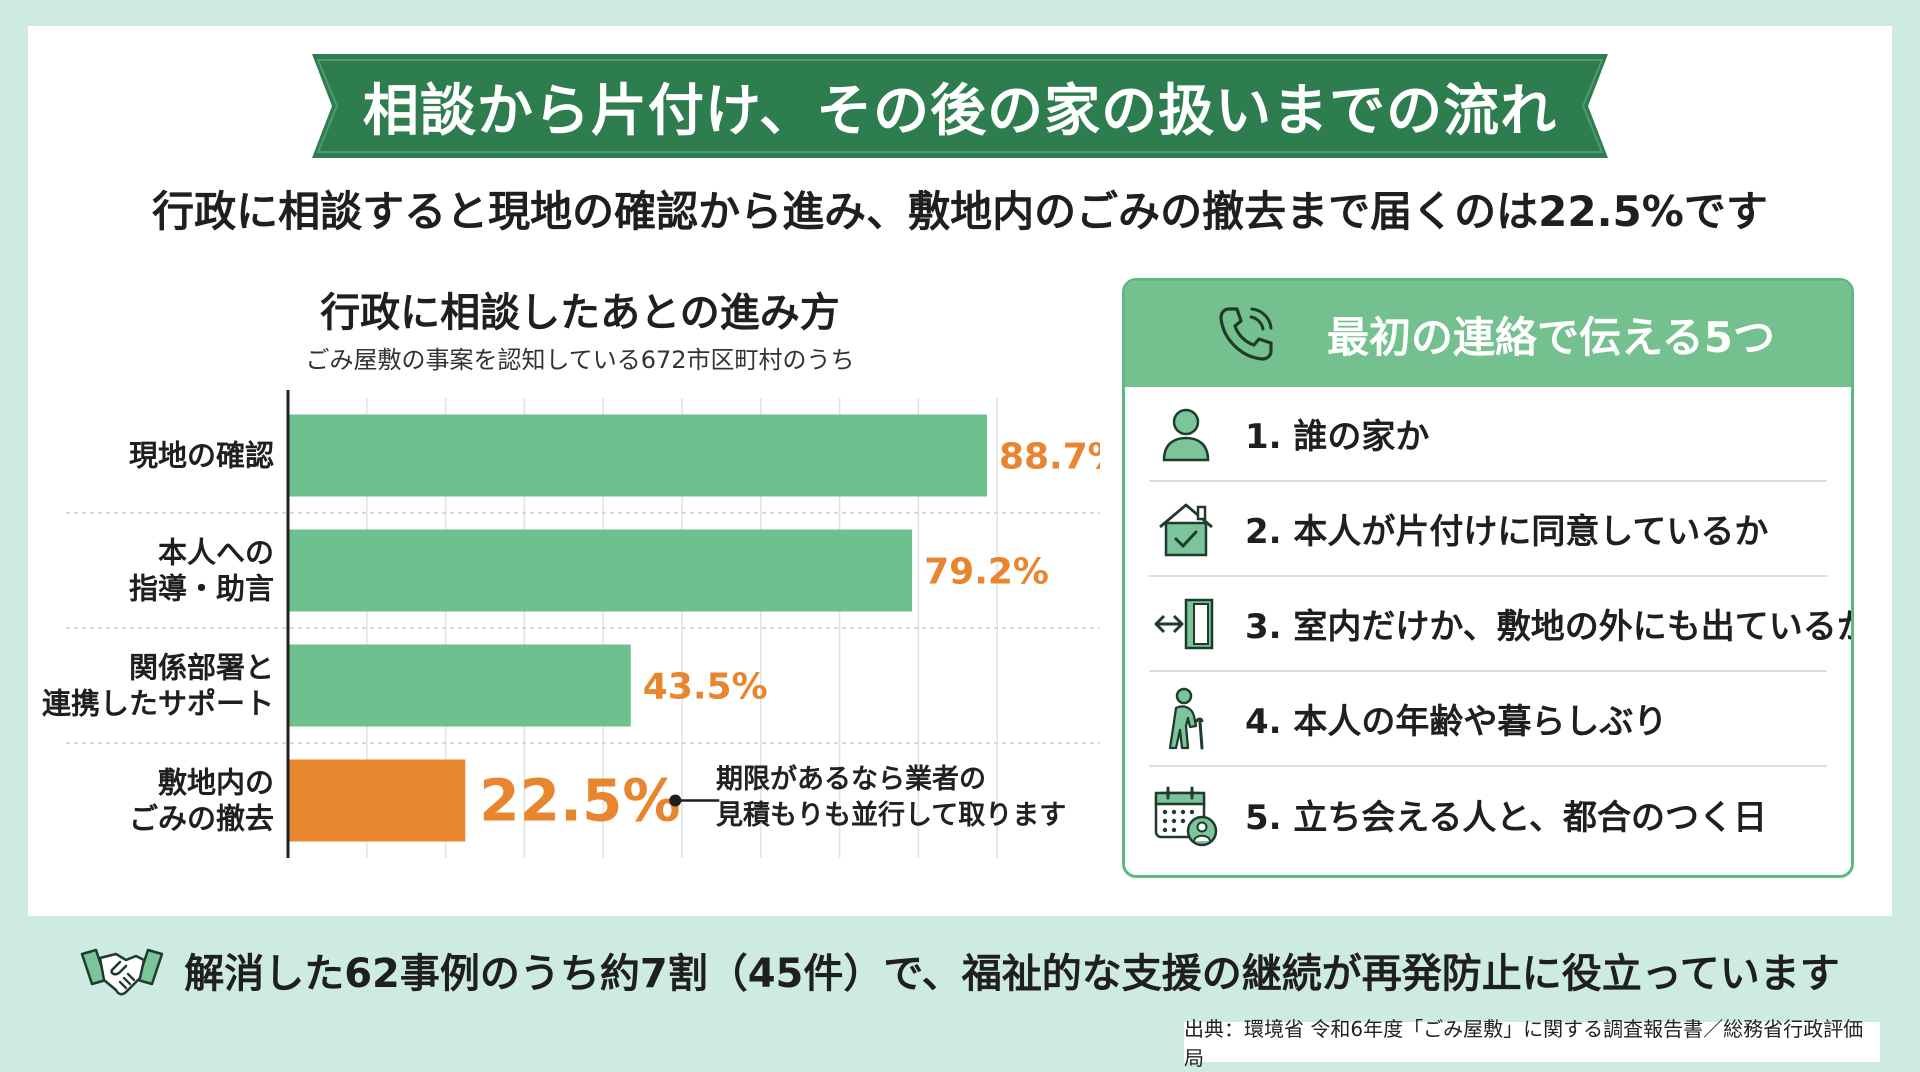 The height and width of the screenshot is (1072, 1920). Describe the element at coordinates (201, 668) in the screenshot. I see `category-label: 関係部署と` at that location.